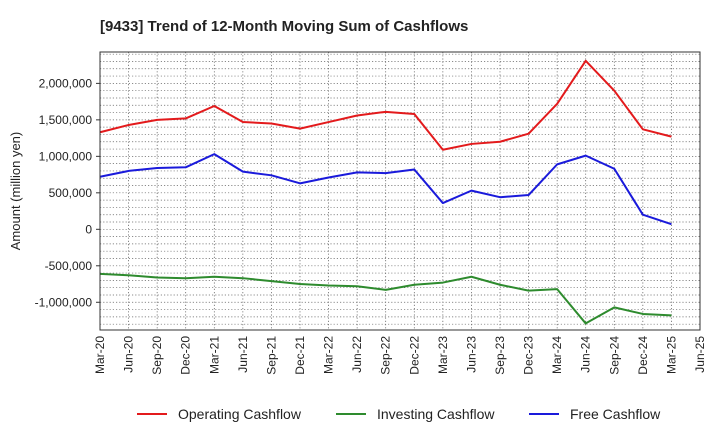 This screenshot has height=440, width=720. I want to click on x-tick-label: Sep-20, so click(157, 355).